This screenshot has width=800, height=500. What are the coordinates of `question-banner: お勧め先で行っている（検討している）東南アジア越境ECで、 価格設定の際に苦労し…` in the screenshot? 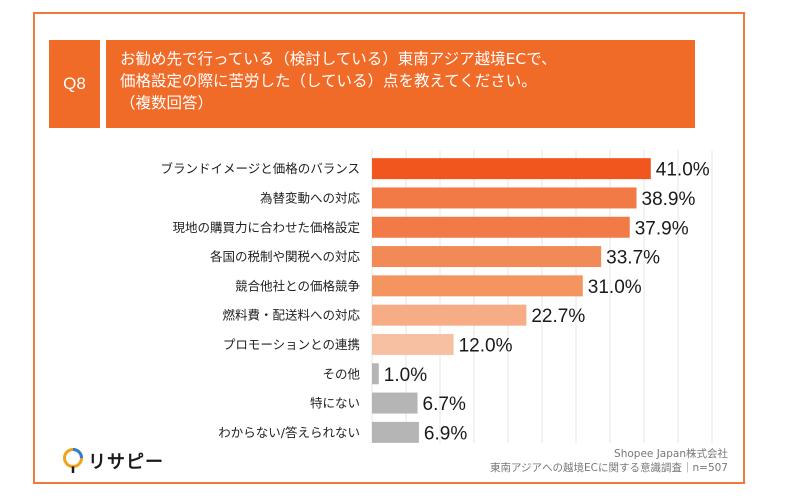 It's located at (400, 84).